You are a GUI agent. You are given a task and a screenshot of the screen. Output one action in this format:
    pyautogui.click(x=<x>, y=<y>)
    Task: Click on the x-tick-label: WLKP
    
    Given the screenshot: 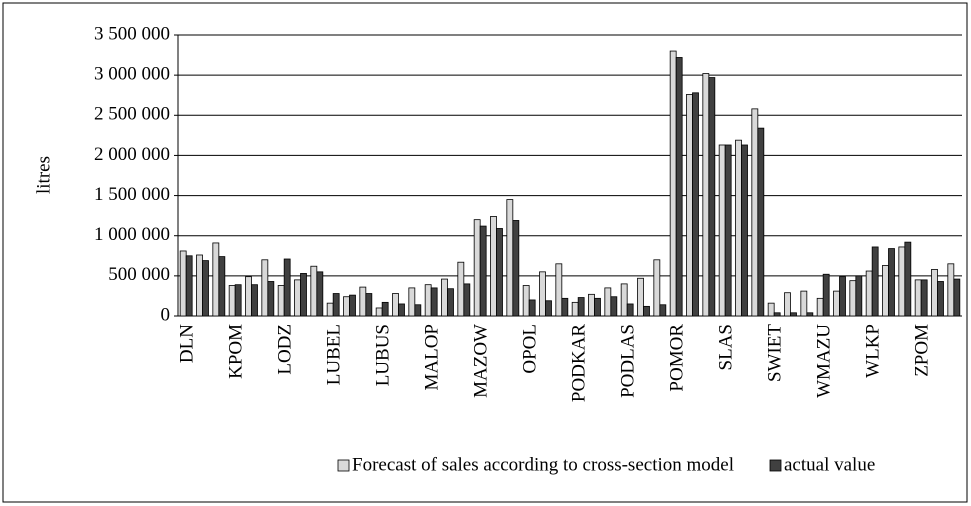 What is the action you would take?
    pyautogui.click(x=873, y=351)
    